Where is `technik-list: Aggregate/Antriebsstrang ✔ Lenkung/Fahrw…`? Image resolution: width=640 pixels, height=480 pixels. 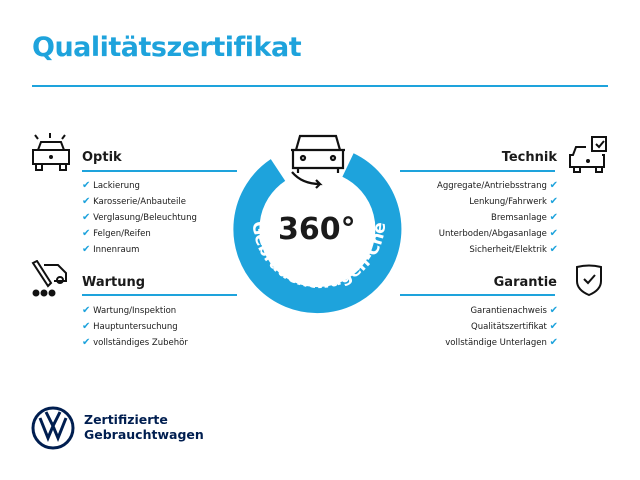 technik-list: Aggregate/Antriebsstrang ✔ Lenkung/Fahrw… is located at coordinates (497, 218).